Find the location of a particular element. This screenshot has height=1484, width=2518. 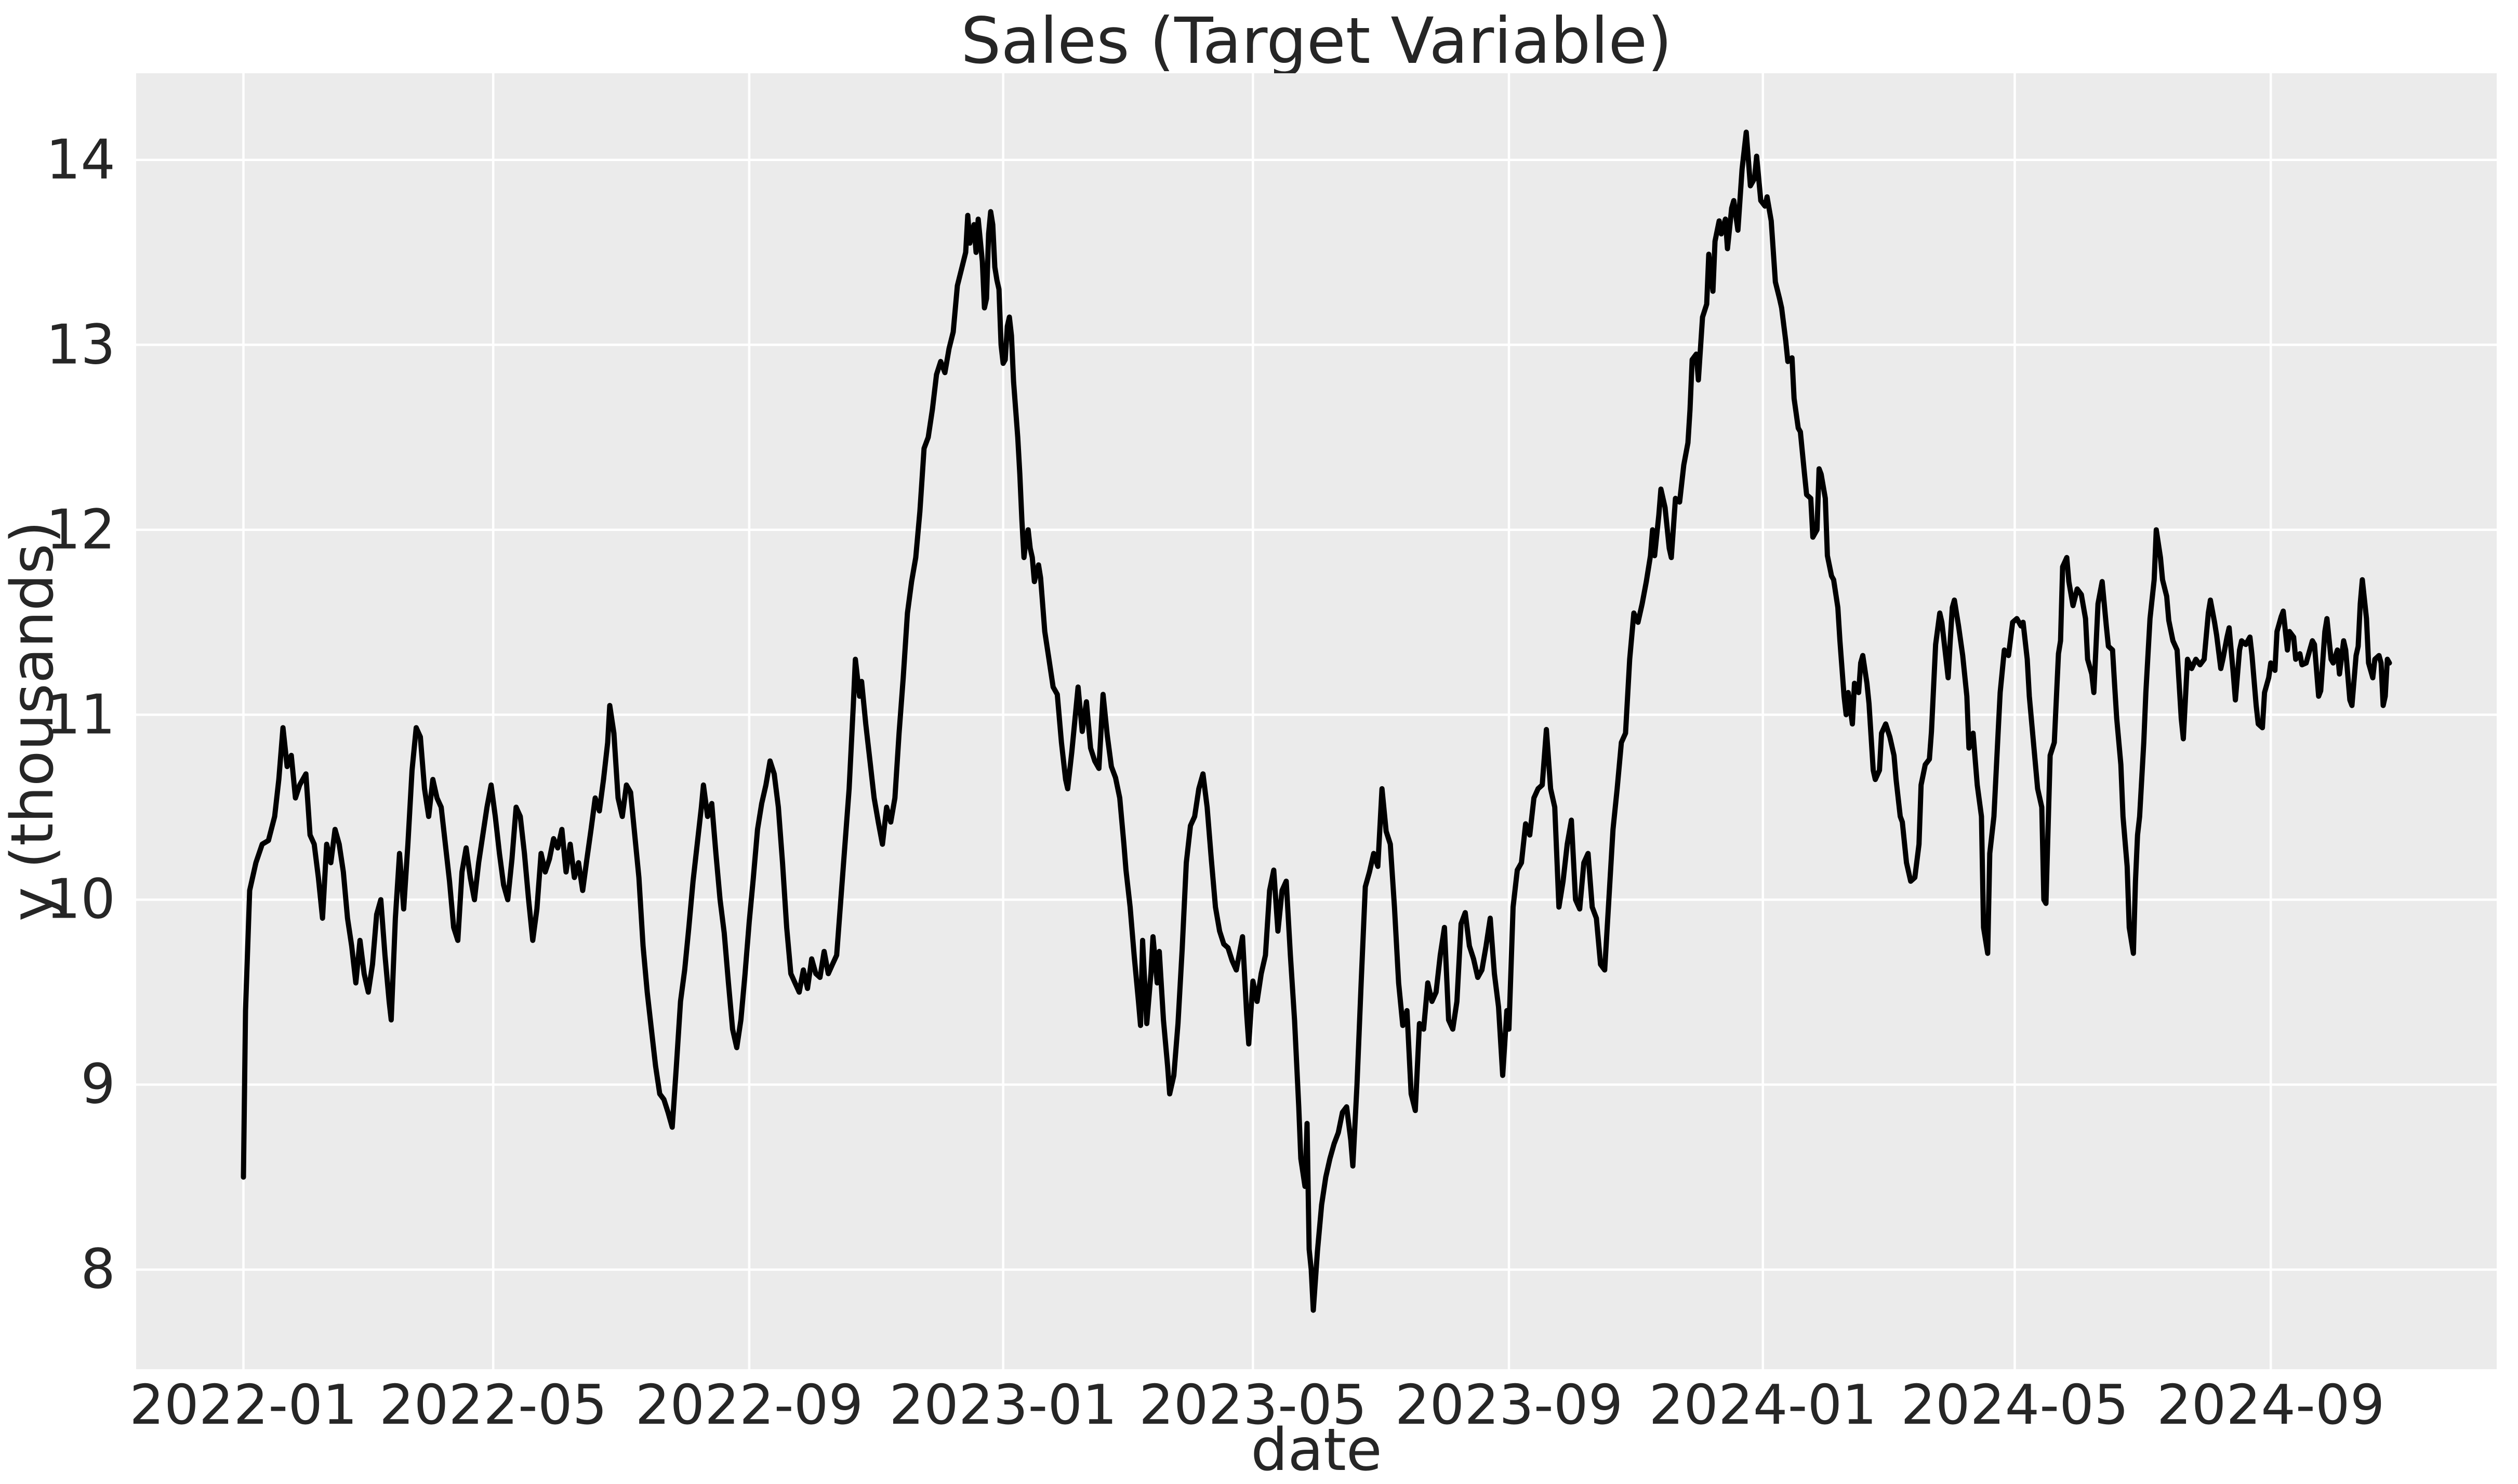

x-tick-label: 2024-01 is located at coordinates (1763, 1405).